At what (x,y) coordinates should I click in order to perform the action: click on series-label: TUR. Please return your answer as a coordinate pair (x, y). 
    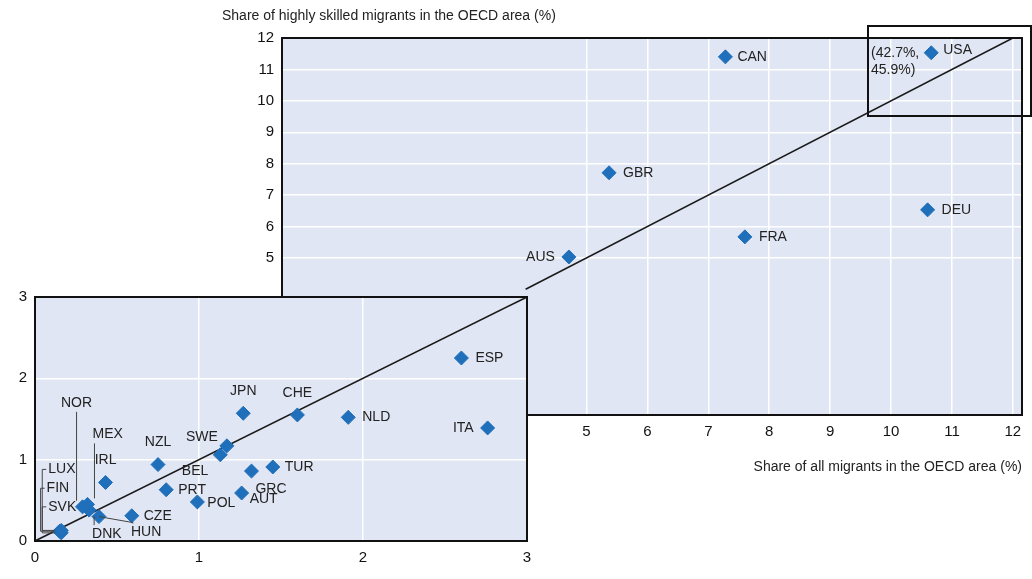
    Looking at the image, I should click on (299, 465).